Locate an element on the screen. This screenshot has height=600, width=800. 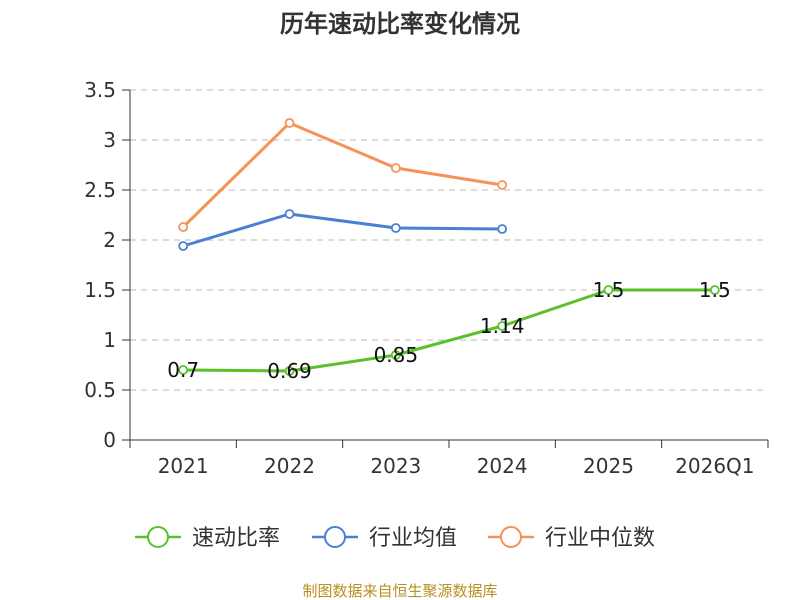
legend-label: 行业均值 is located at coordinates (413, 538).